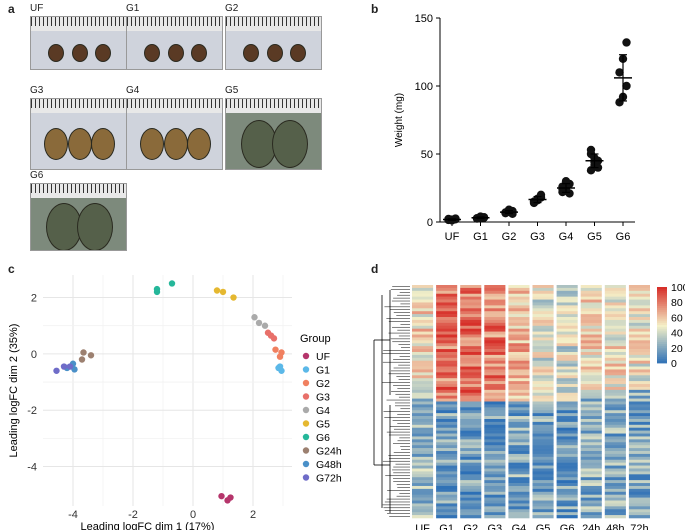 This screenshot has width=685, height=530. I want to click on legend-swatch, so click(306, 450).